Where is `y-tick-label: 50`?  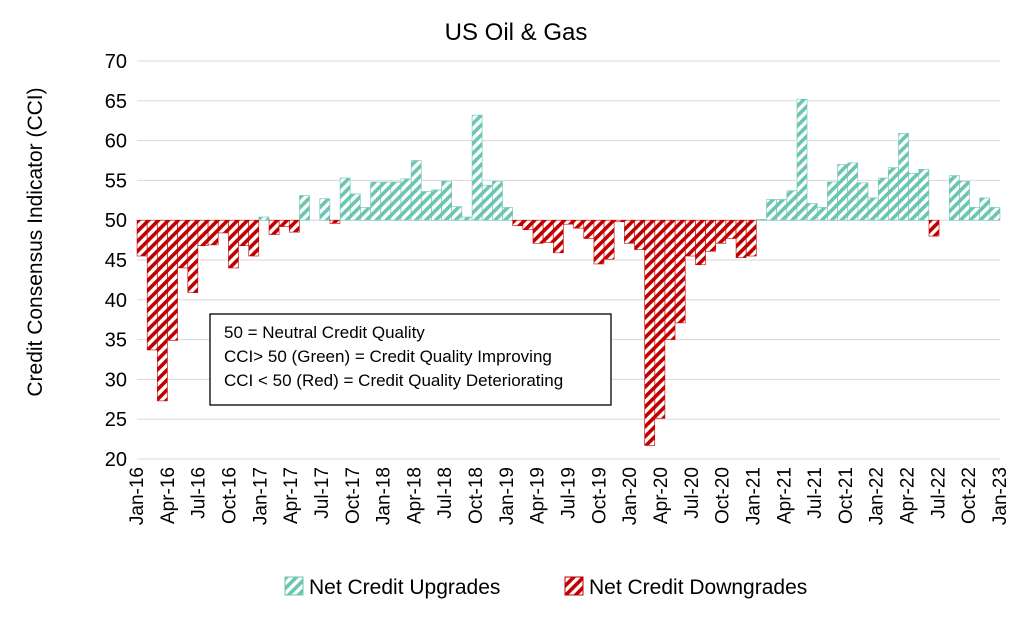
y-tick-label: 50 is located at coordinates (116, 221).